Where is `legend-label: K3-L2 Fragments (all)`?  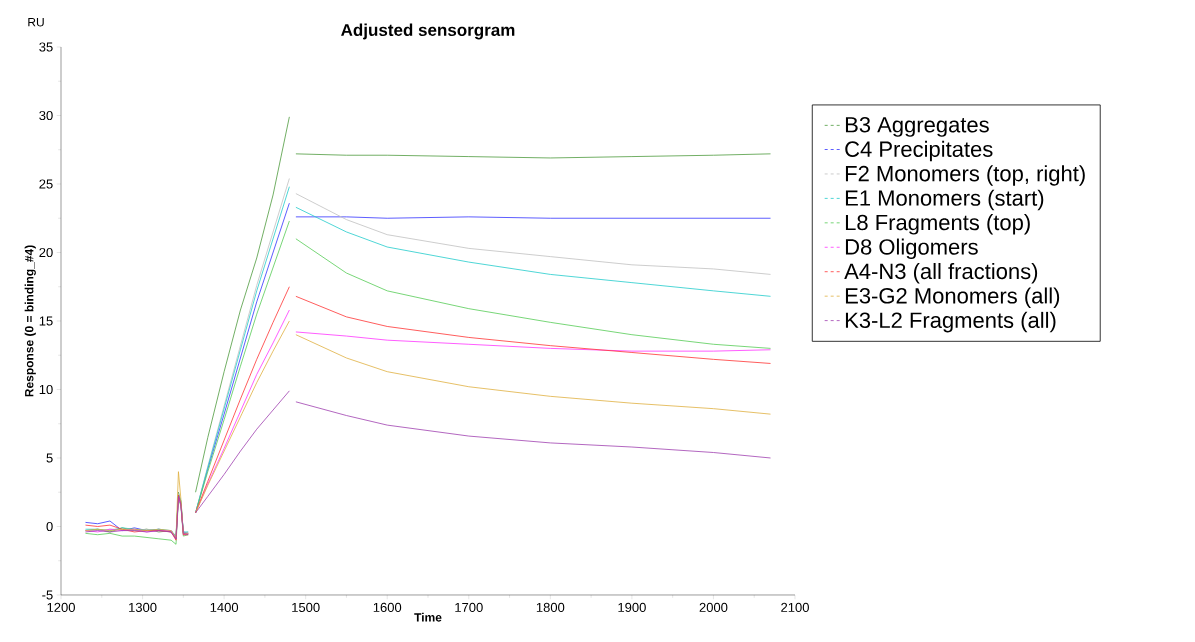 legend-label: K3-L2 Fragments (all) is located at coordinates (950, 322).